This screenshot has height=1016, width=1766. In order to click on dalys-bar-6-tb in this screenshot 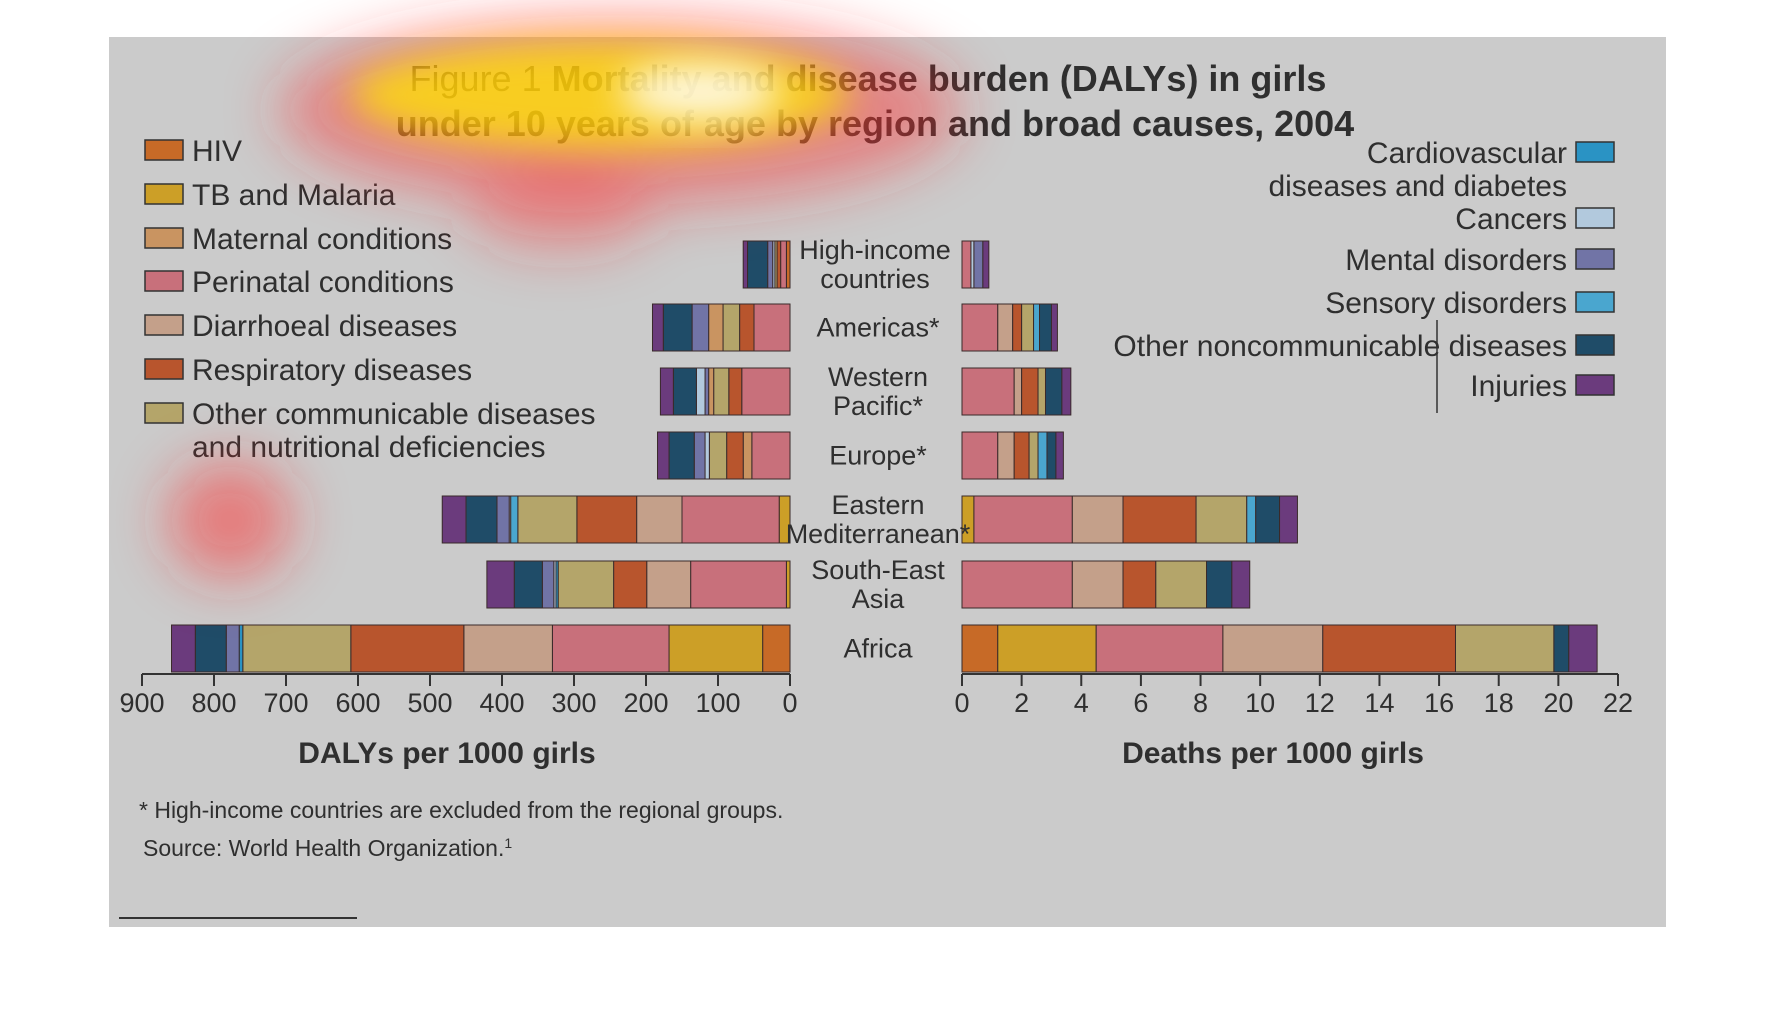, I will do `click(716, 648)`.